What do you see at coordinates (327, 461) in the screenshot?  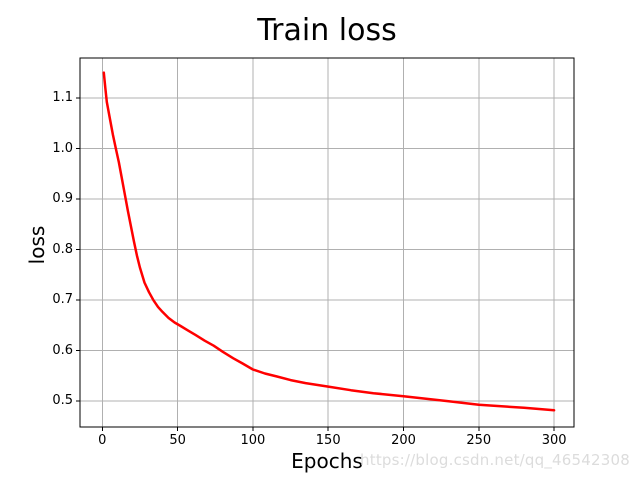 I see `x-axis-label: Epochs` at bounding box center [327, 461].